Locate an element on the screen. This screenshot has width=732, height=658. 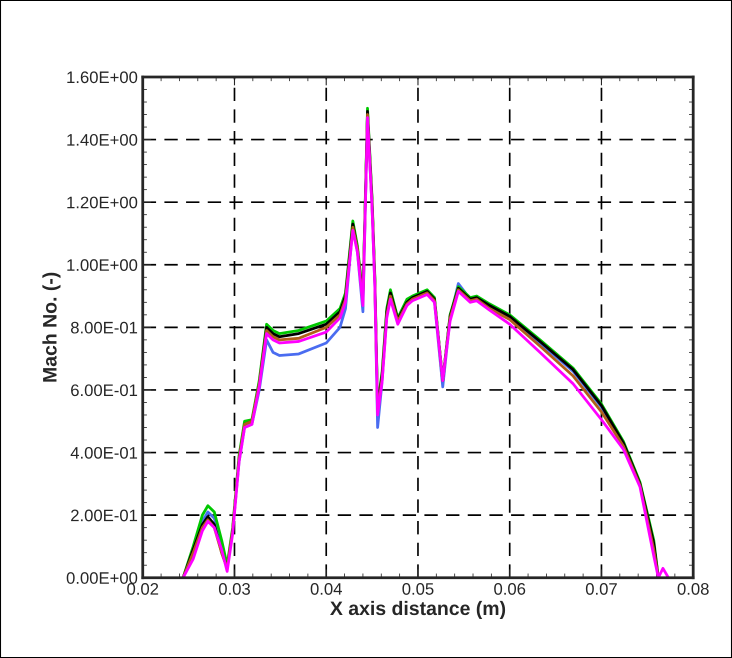
y-tick-label: 1.20E+00 is located at coordinates (102, 202).